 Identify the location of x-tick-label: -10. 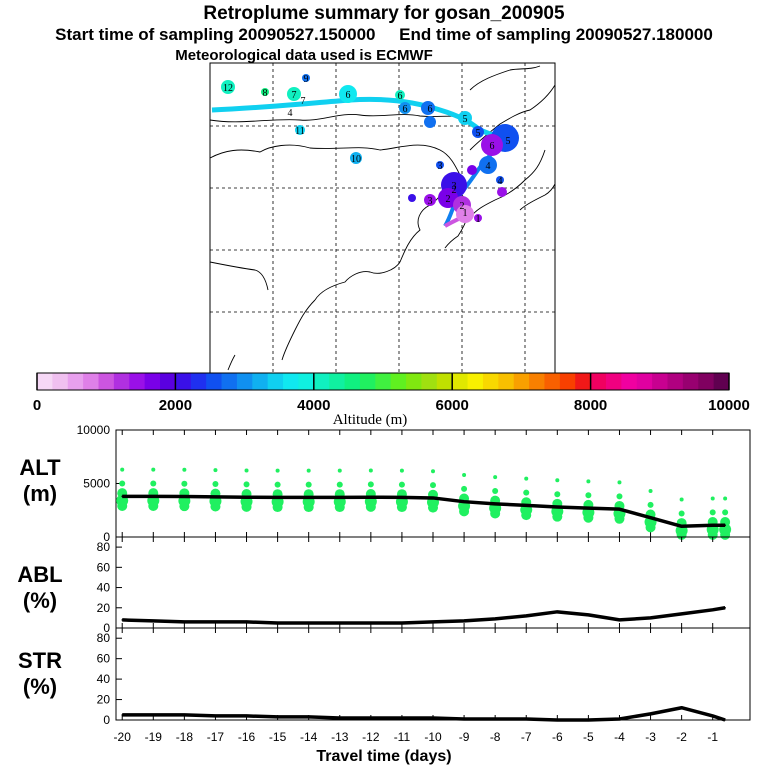
(433, 737).